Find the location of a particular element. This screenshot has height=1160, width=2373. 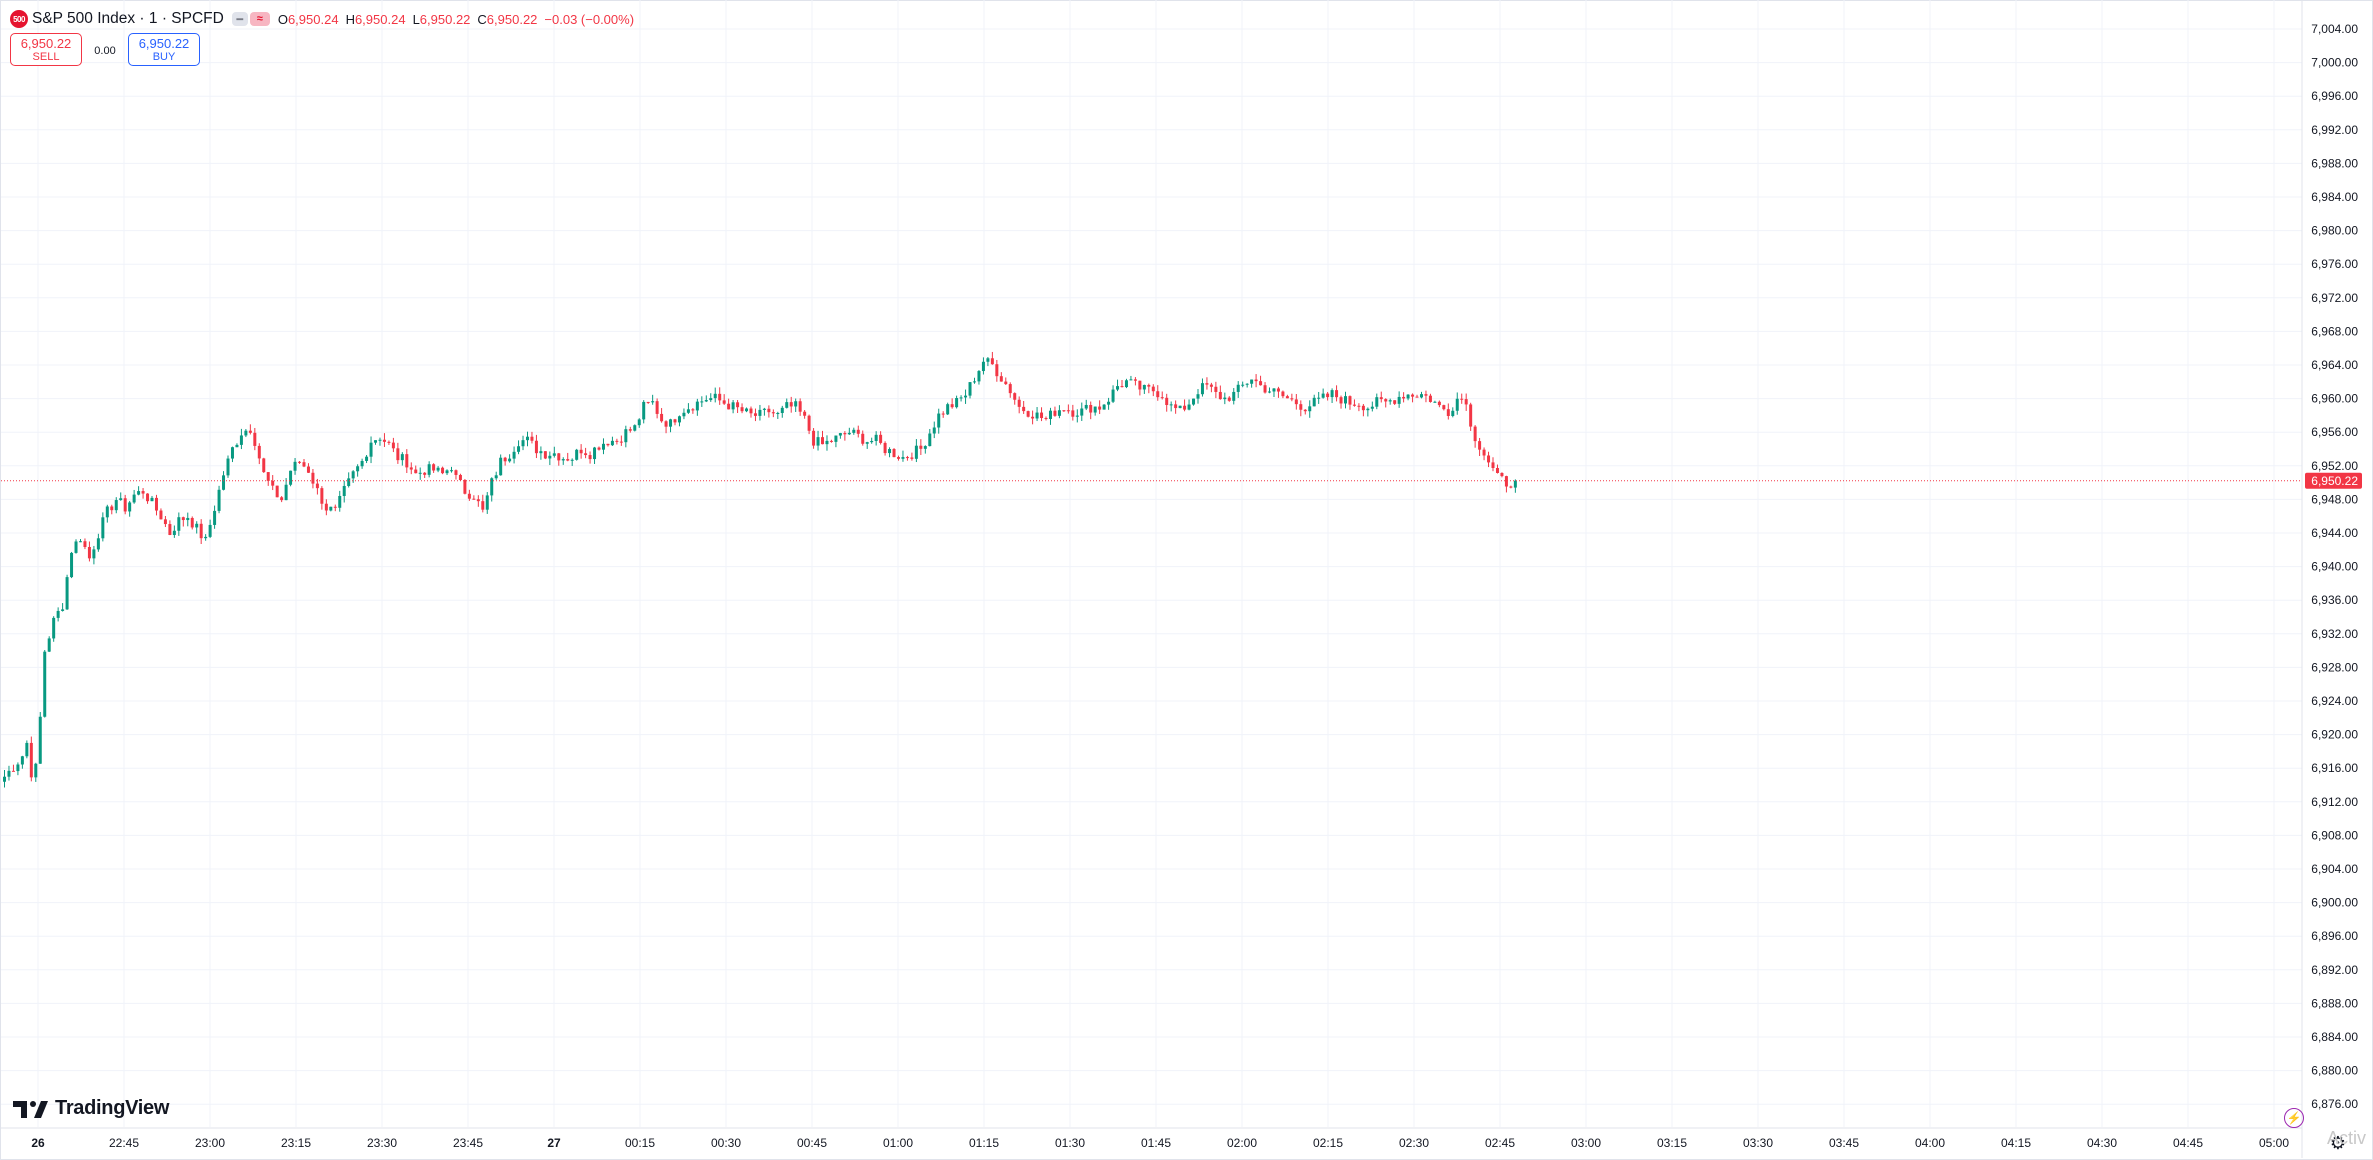

x-tick-label: 02:00 is located at coordinates (1242, 1143).